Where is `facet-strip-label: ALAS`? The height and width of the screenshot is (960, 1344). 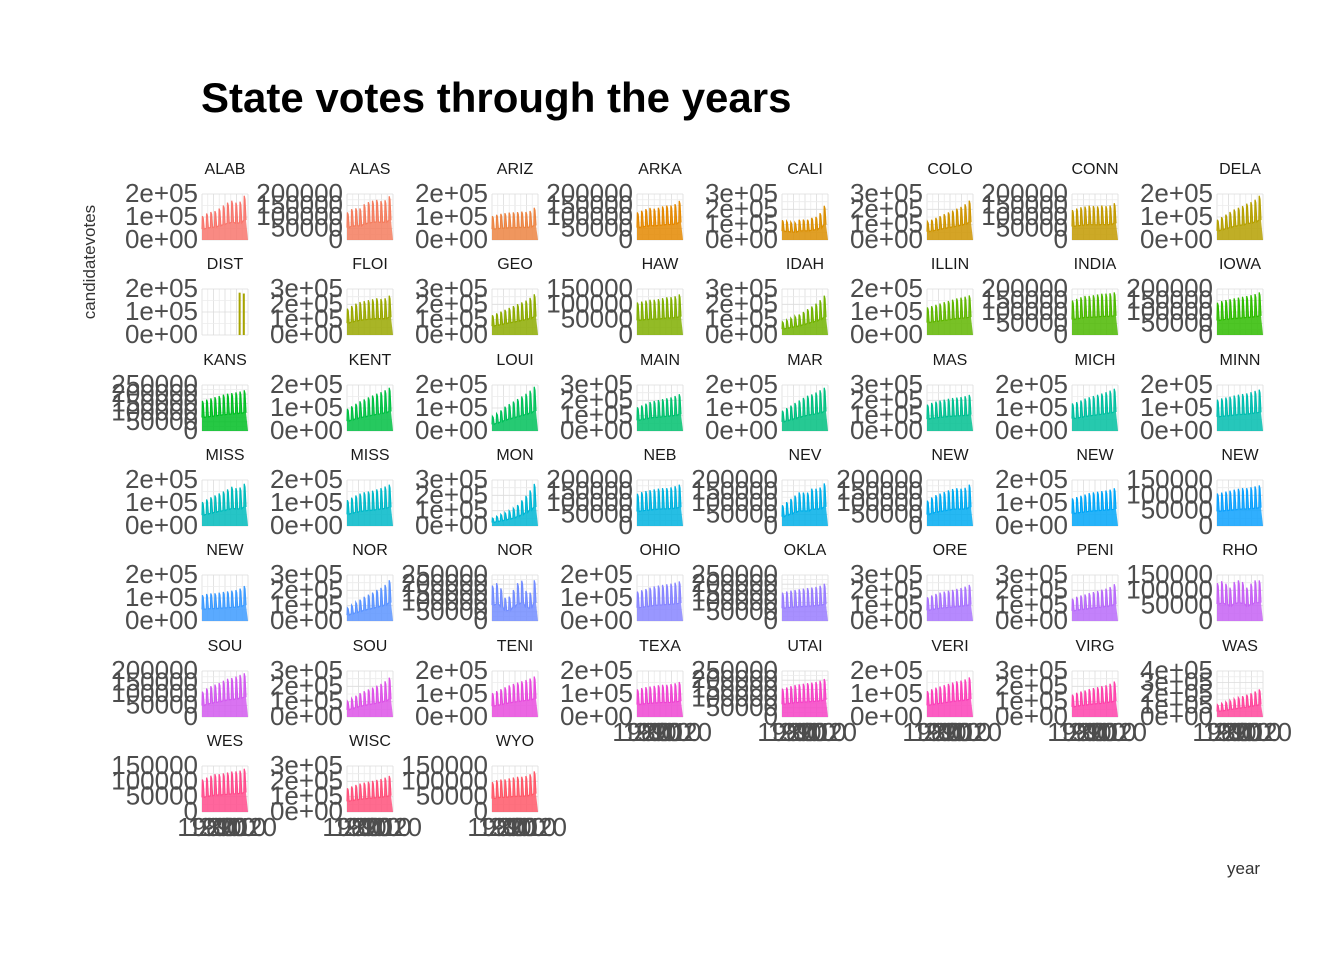
facet-strip-label: ALAS is located at coordinates (370, 169).